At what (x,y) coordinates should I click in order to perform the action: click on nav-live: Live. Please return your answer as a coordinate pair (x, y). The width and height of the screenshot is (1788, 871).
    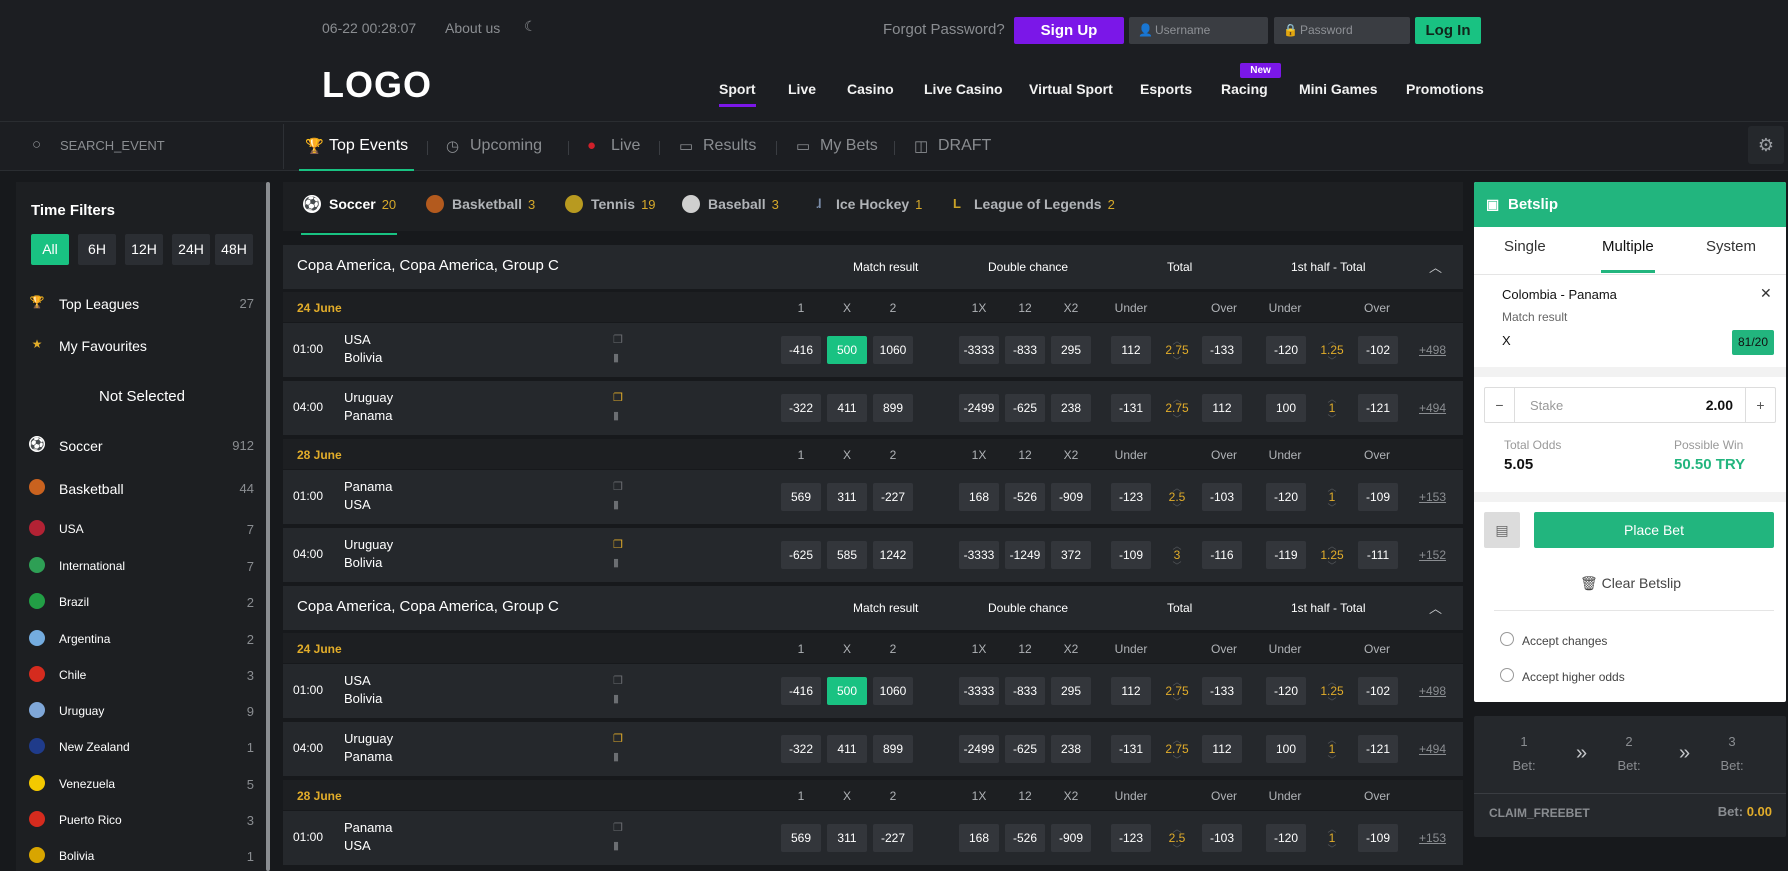
    Looking at the image, I should click on (802, 89).